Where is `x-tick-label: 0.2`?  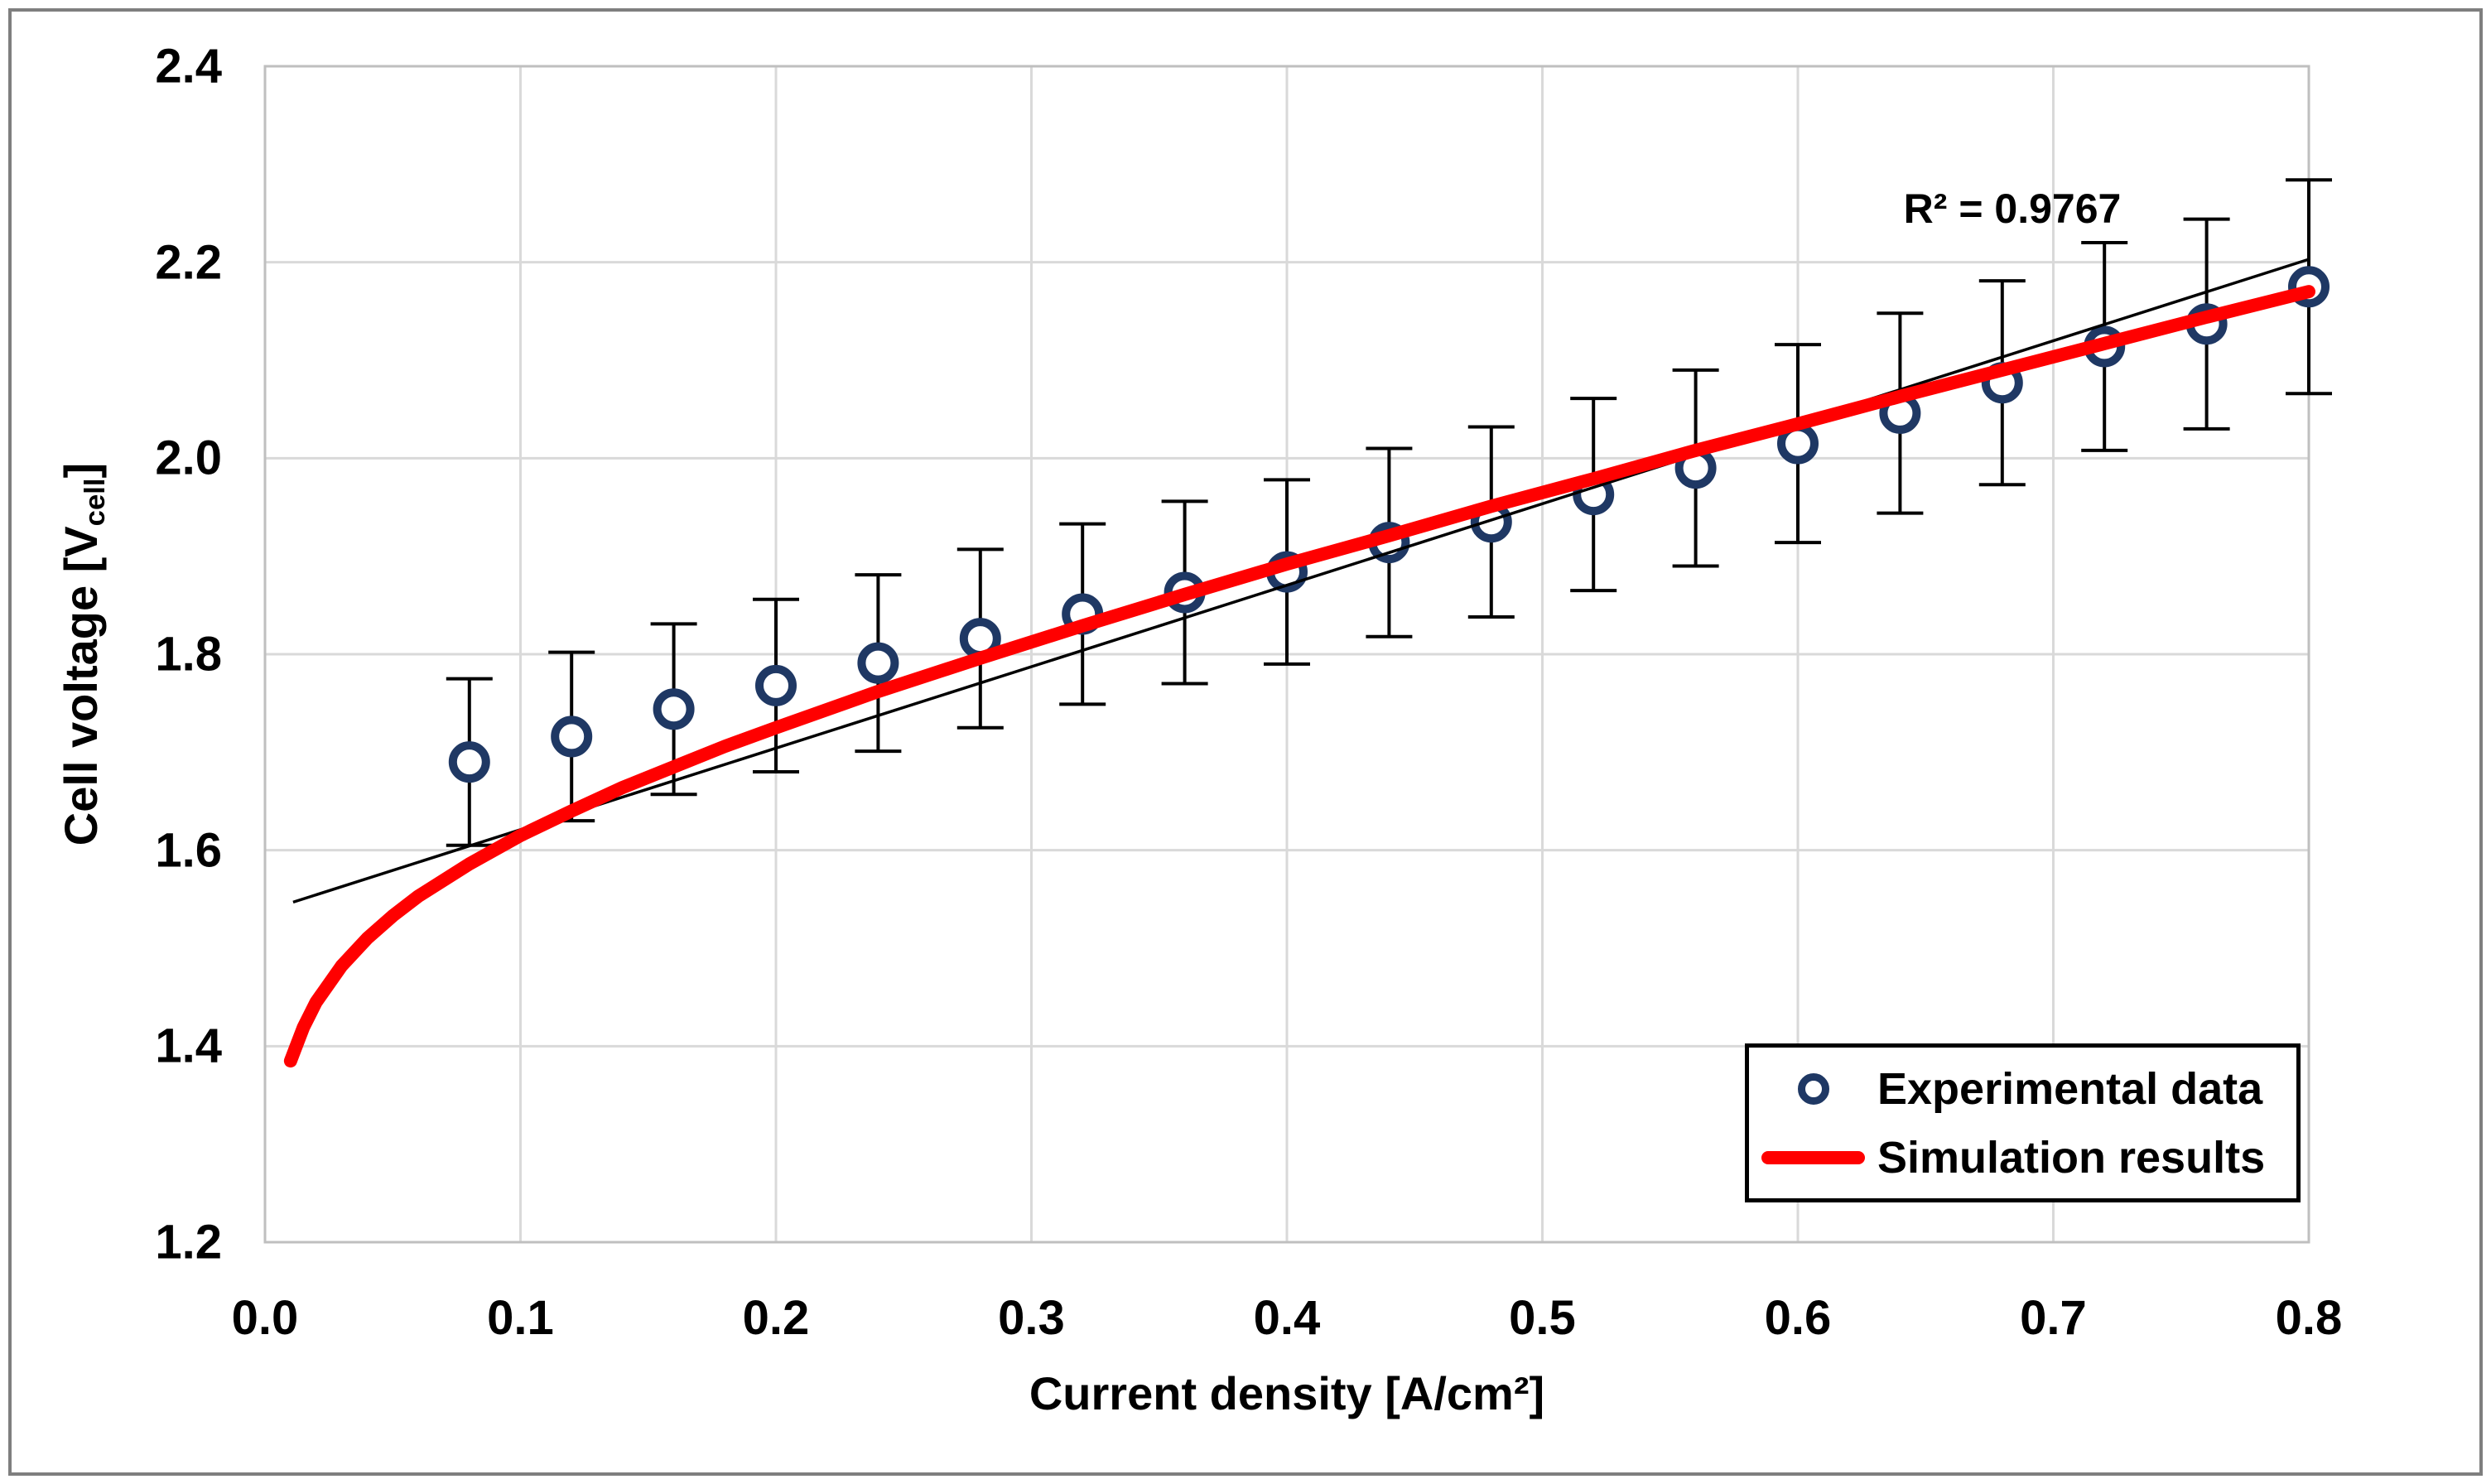
x-tick-label: 0.2 is located at coordinates (776, 1318).